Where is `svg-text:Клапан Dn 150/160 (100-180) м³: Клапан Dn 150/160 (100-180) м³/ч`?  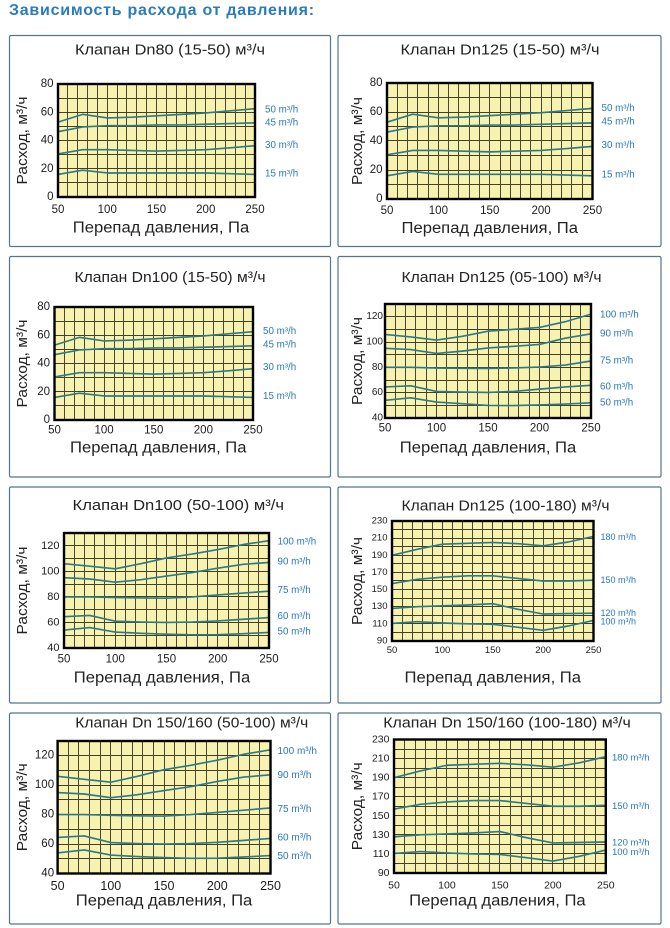 svg-text:Клапан Dn 150/160 (100-180) м³: Клапан Dn 150/160 (100-180) м³/ч is located at coordinates (507, 723).